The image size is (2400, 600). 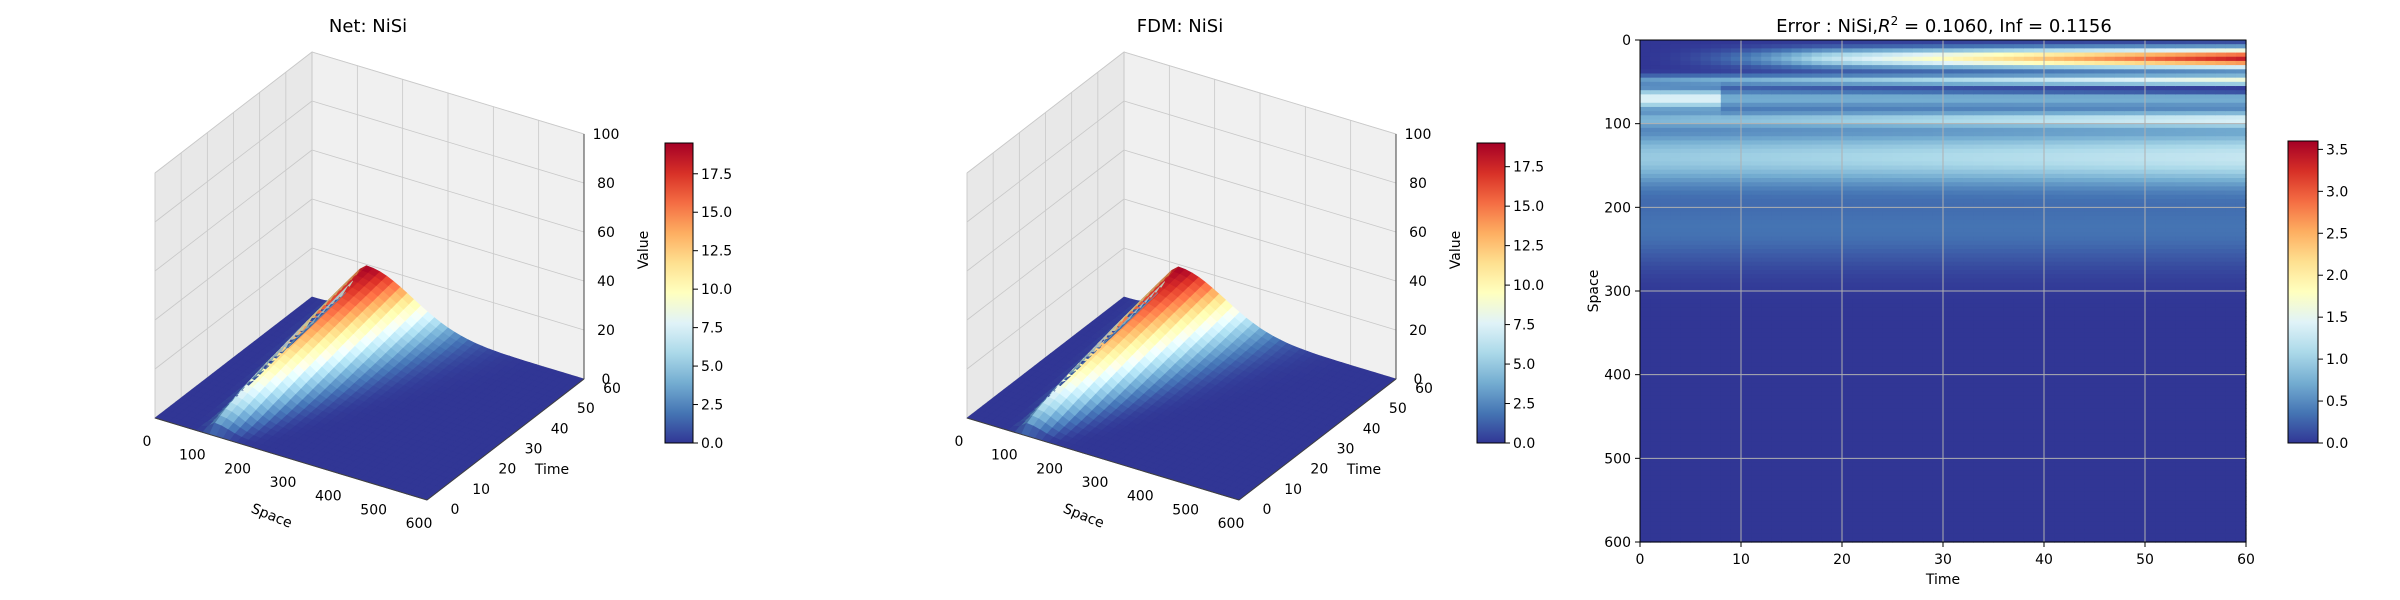 I want to click on colorbar: 0.02.55.07.510.012.515.017.5, so click(x=1510, y=297).